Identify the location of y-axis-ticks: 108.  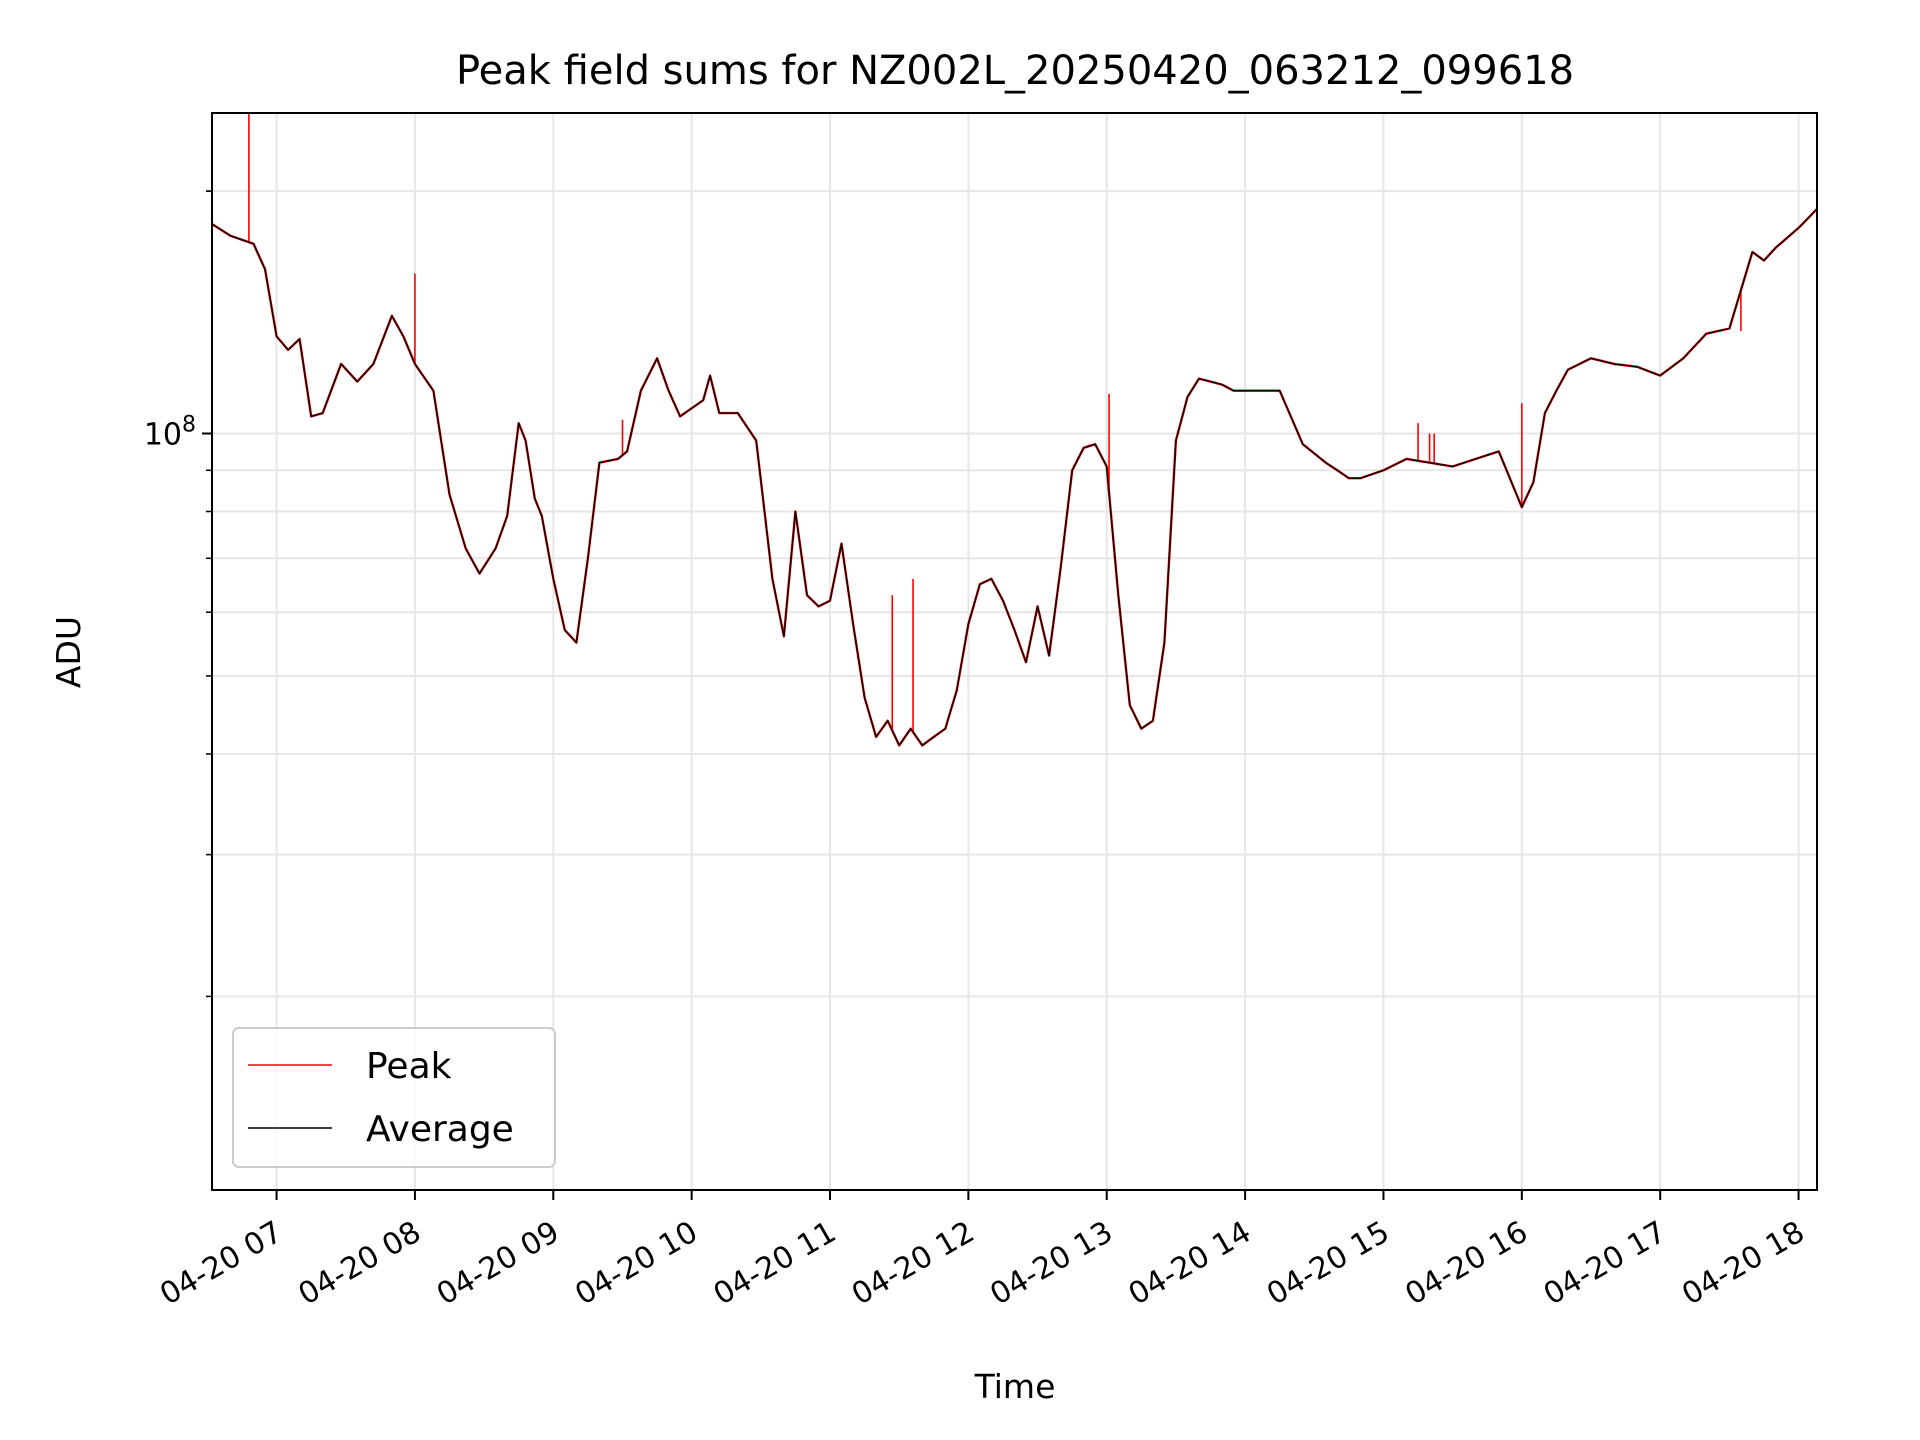
(178, 594).